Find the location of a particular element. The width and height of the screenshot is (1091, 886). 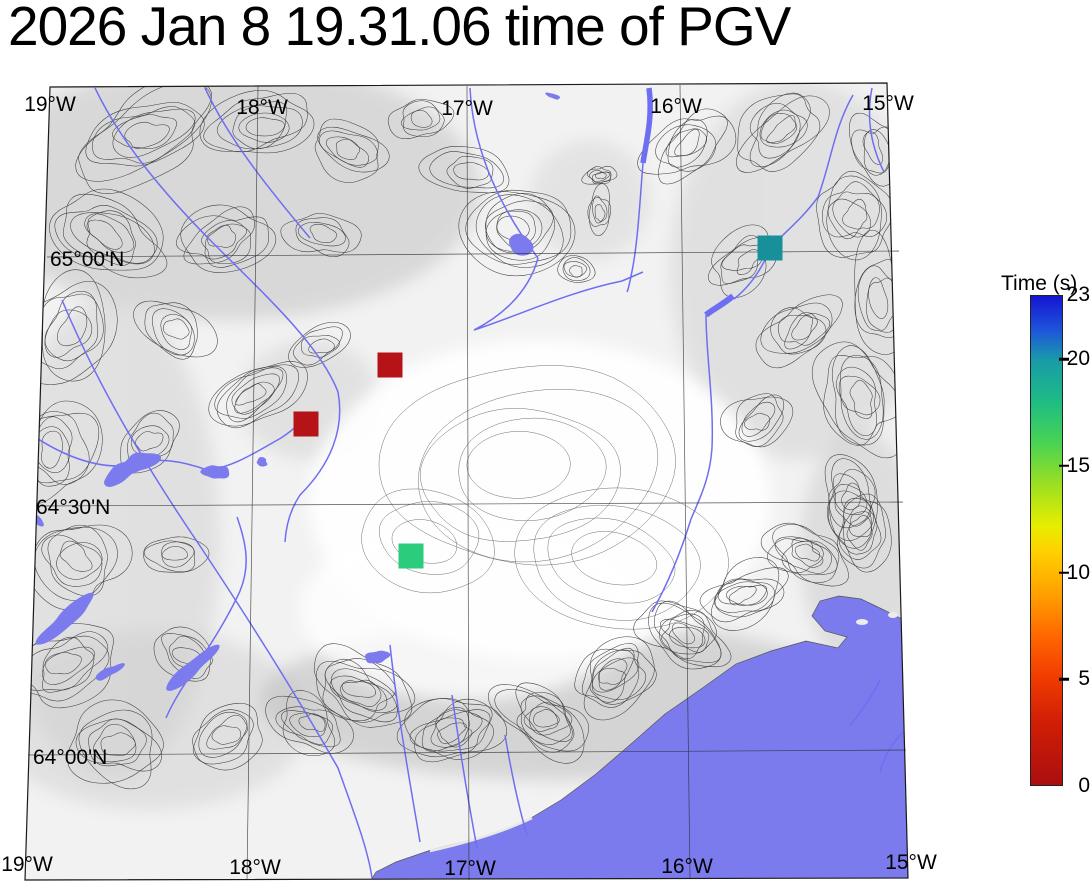

lat-label: 64°30'N is located at coordinates (73, 507).